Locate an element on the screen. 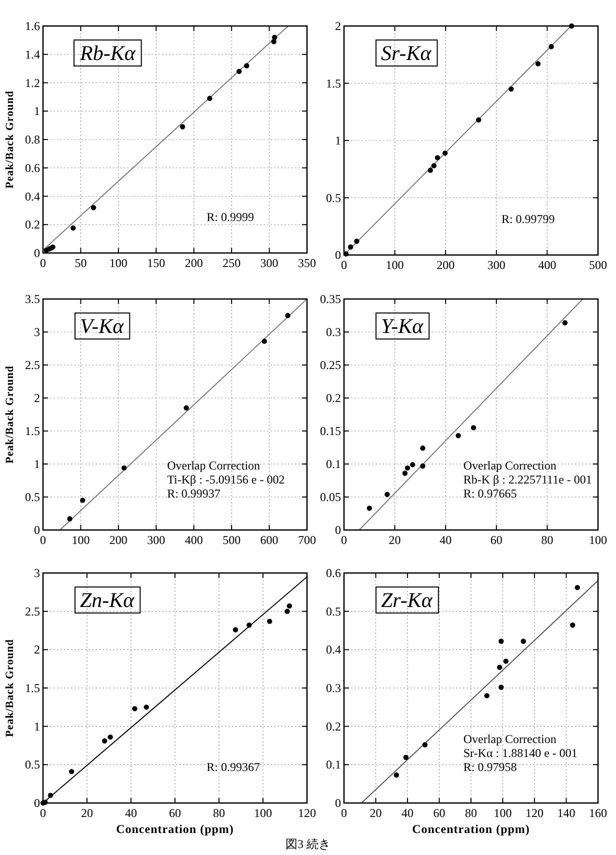  text: Zn-Kα is located at coordinates (108, 600).